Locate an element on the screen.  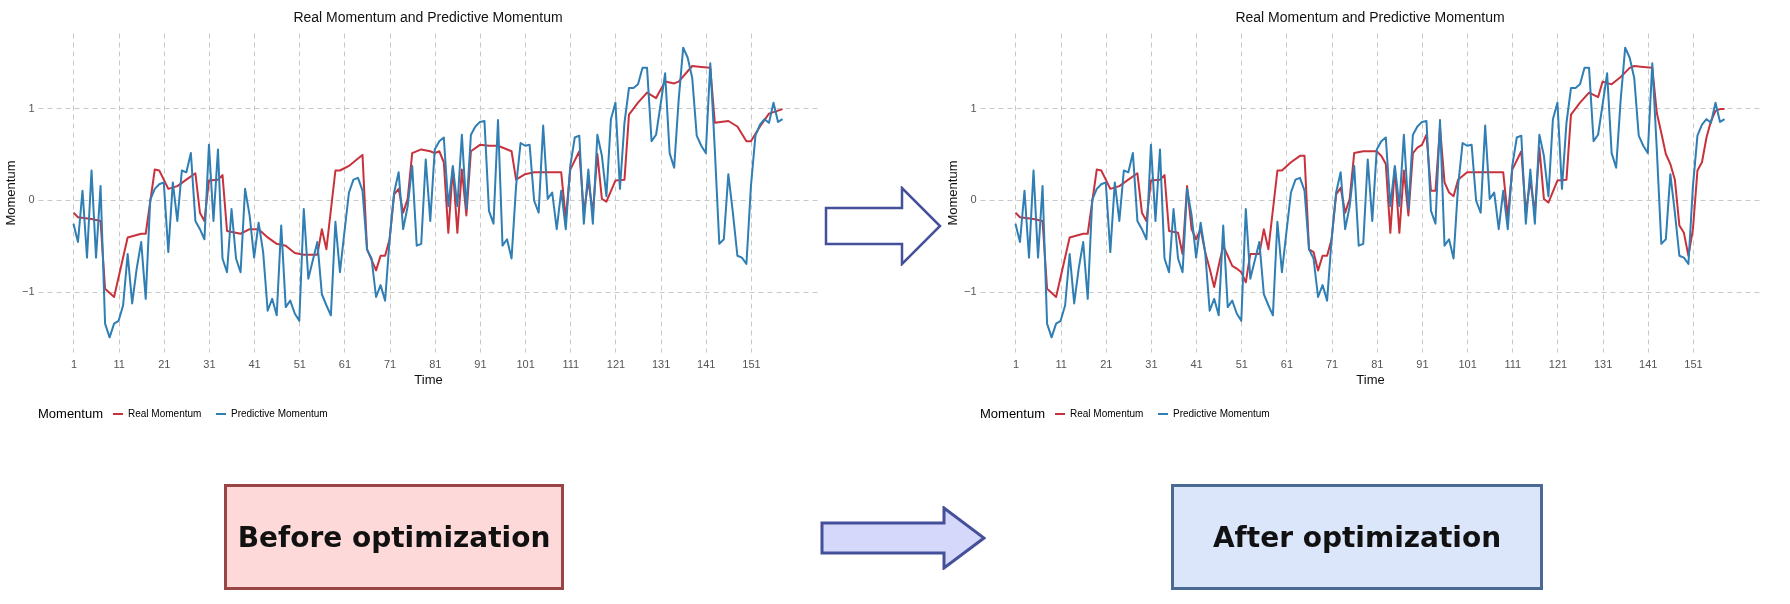
text-box: After optimization is located at coordinates (1357, 537).